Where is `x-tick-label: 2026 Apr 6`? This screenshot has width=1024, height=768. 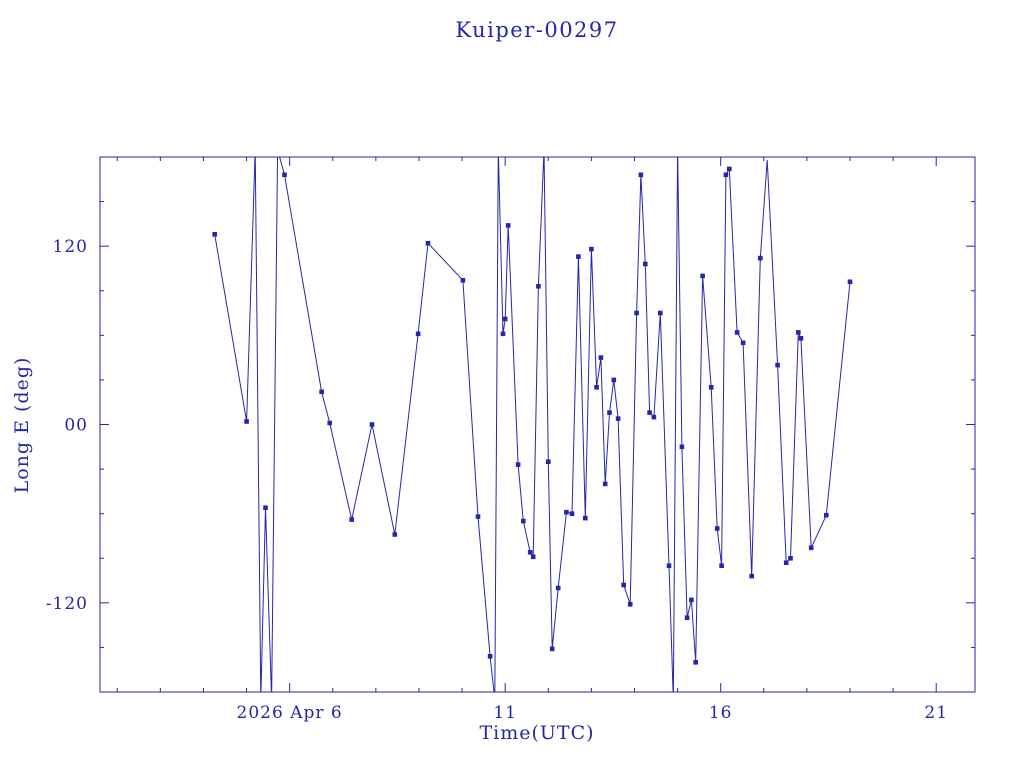
x-tick-label: 2026 Apr 6 is located at coordinates (290, 713).